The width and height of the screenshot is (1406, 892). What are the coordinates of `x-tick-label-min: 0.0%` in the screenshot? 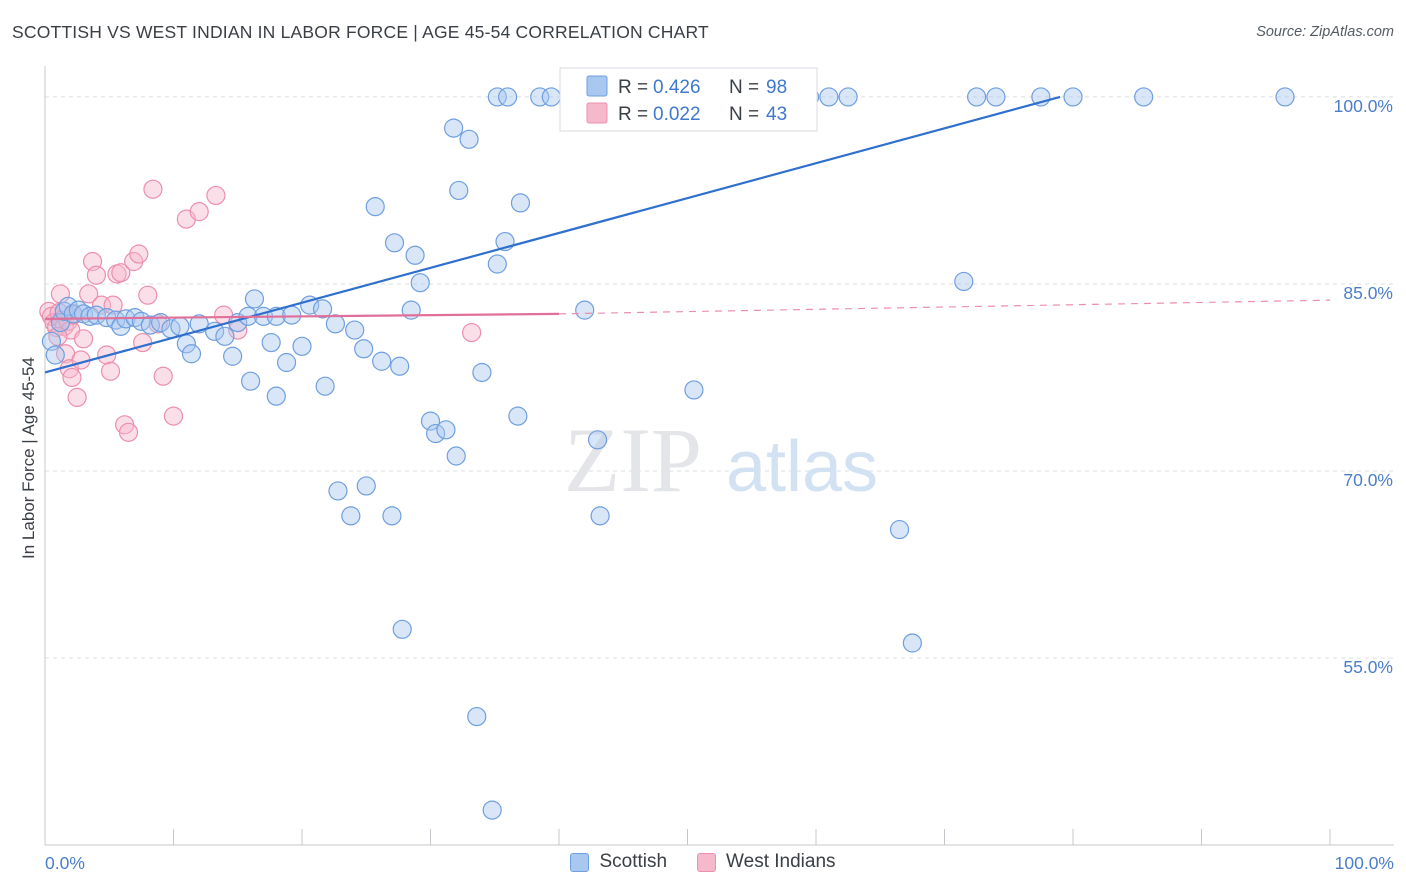 It's located at (65, 863).